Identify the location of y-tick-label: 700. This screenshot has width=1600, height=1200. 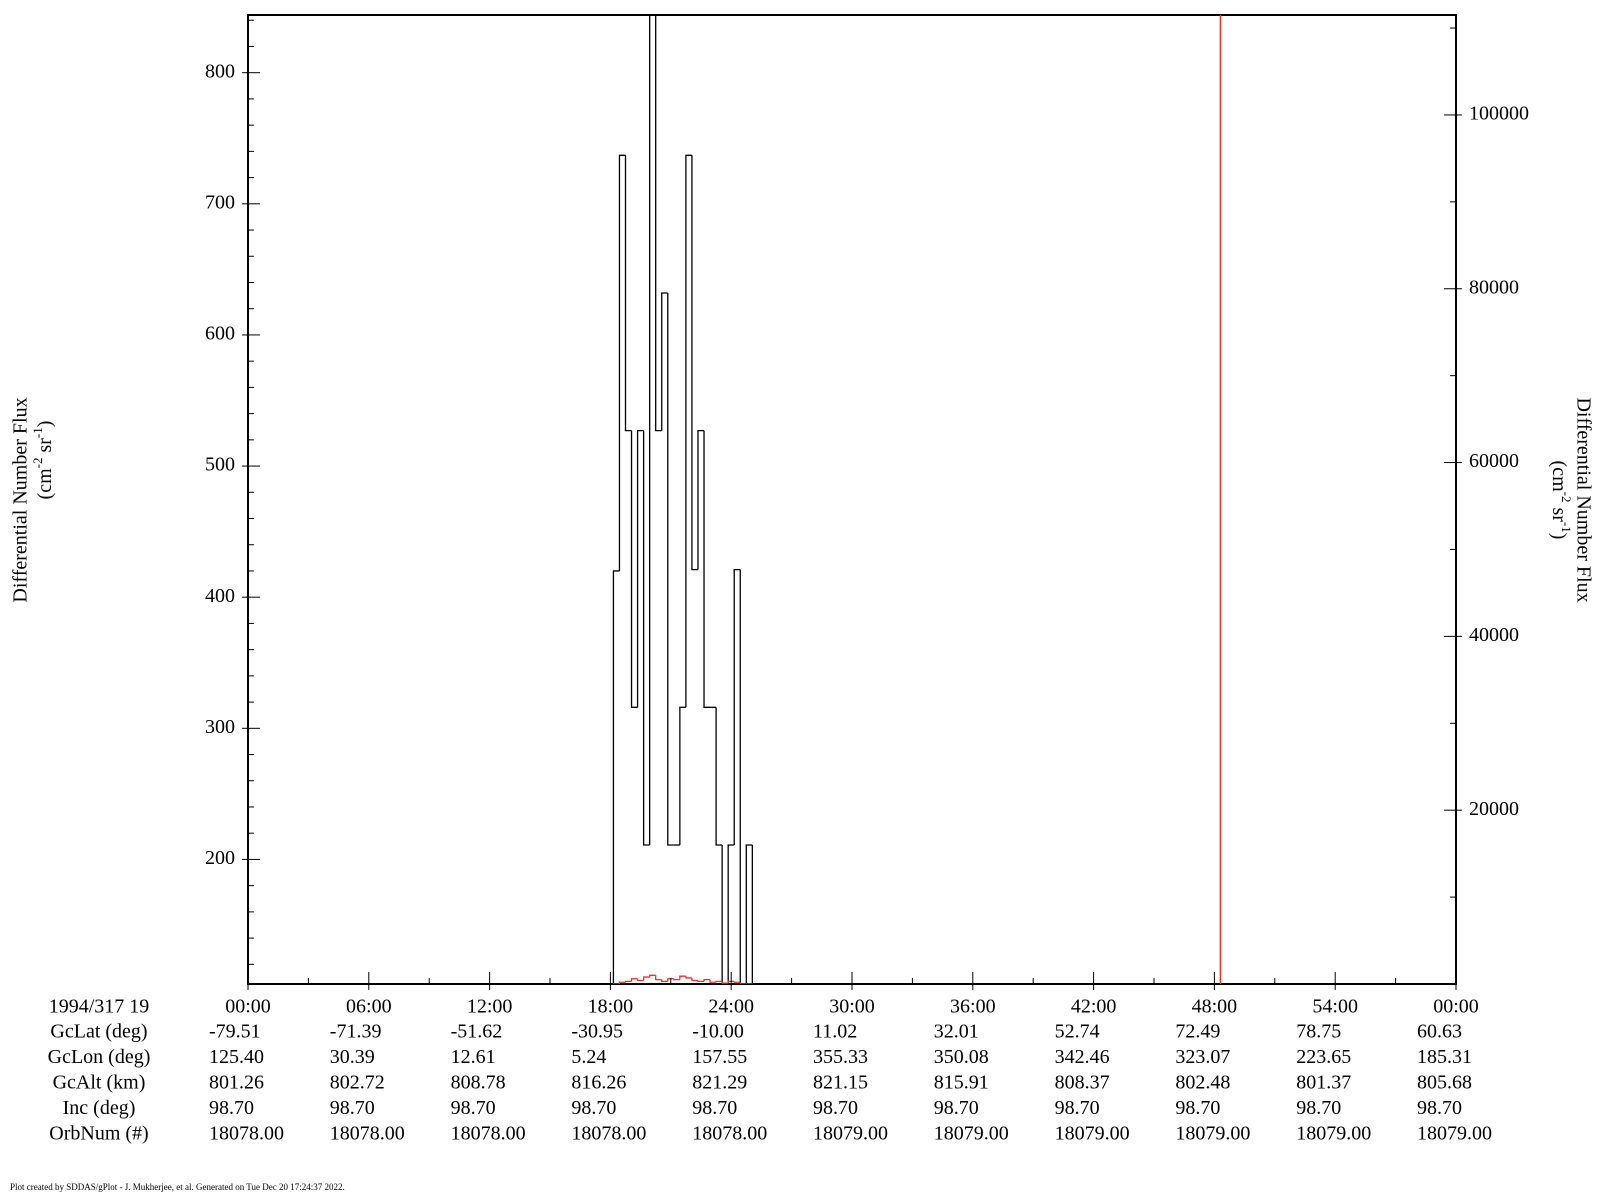
(220, 202).